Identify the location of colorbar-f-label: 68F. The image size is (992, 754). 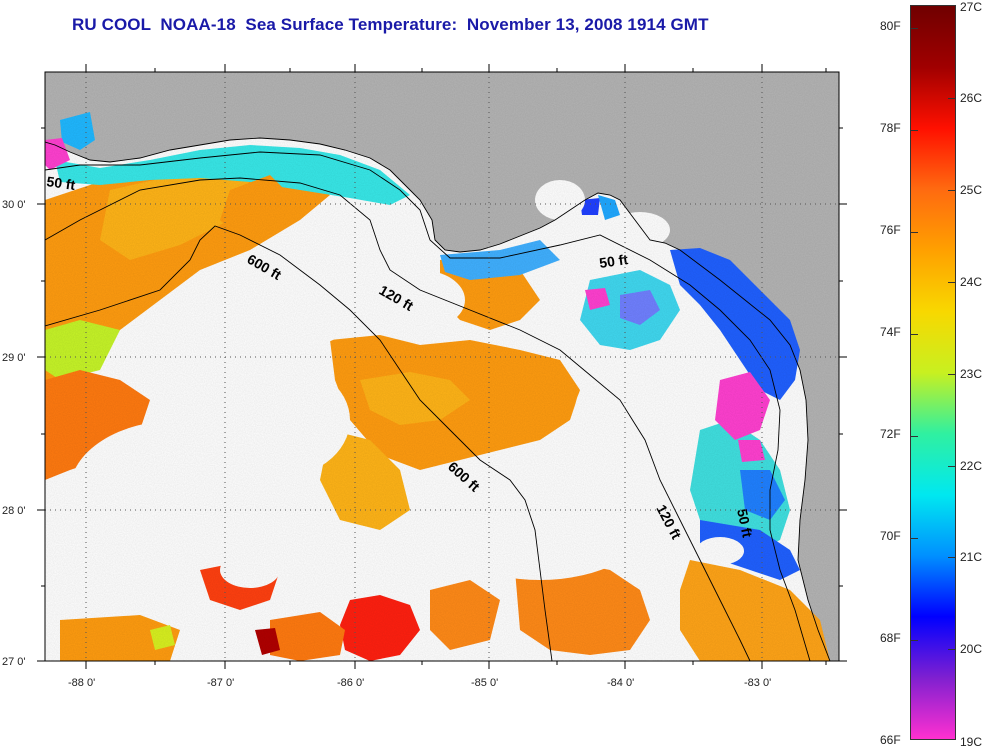
(890, 638).